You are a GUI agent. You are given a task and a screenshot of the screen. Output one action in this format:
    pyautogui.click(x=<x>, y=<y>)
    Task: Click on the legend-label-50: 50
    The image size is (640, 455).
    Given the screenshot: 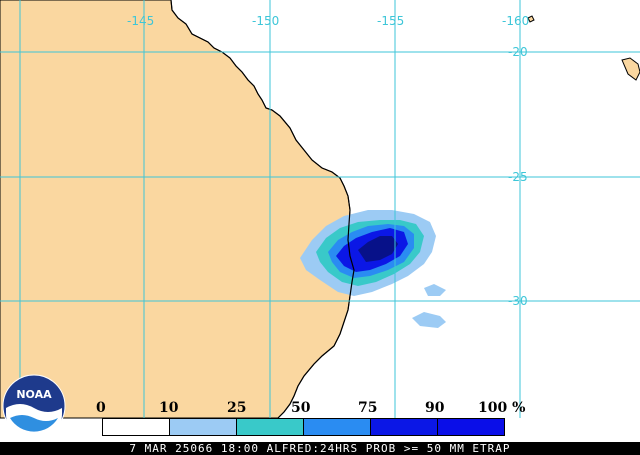 What is the action you would take?
    pyautogui.click(x=301, y=408)
    